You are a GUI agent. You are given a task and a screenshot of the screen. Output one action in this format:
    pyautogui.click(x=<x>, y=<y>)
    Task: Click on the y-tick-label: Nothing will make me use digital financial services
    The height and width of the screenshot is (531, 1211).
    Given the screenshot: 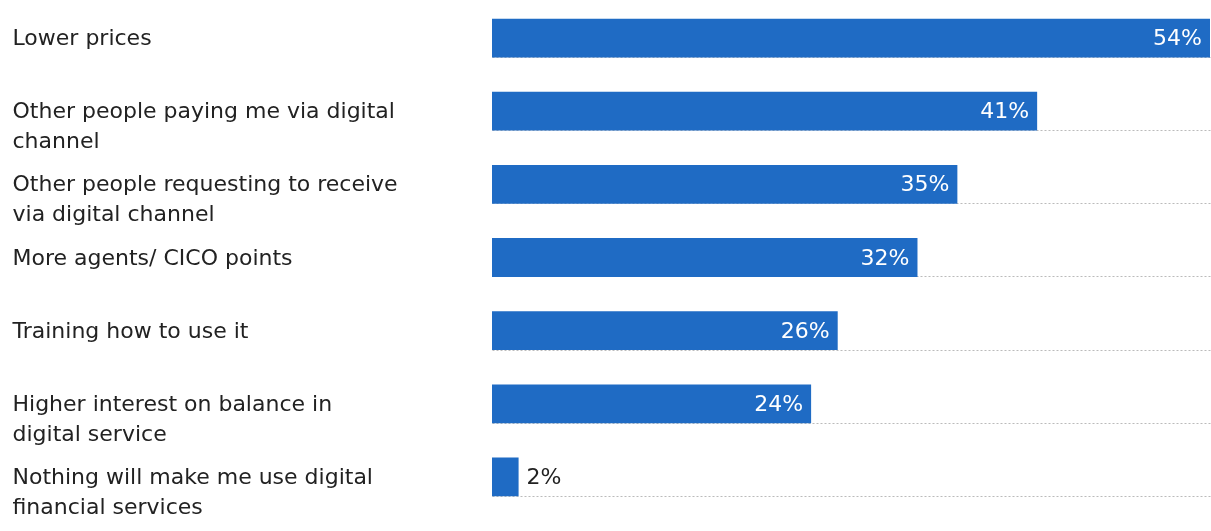 What is the action you would take?
    pyautogui.click(x=192, y=491)
    